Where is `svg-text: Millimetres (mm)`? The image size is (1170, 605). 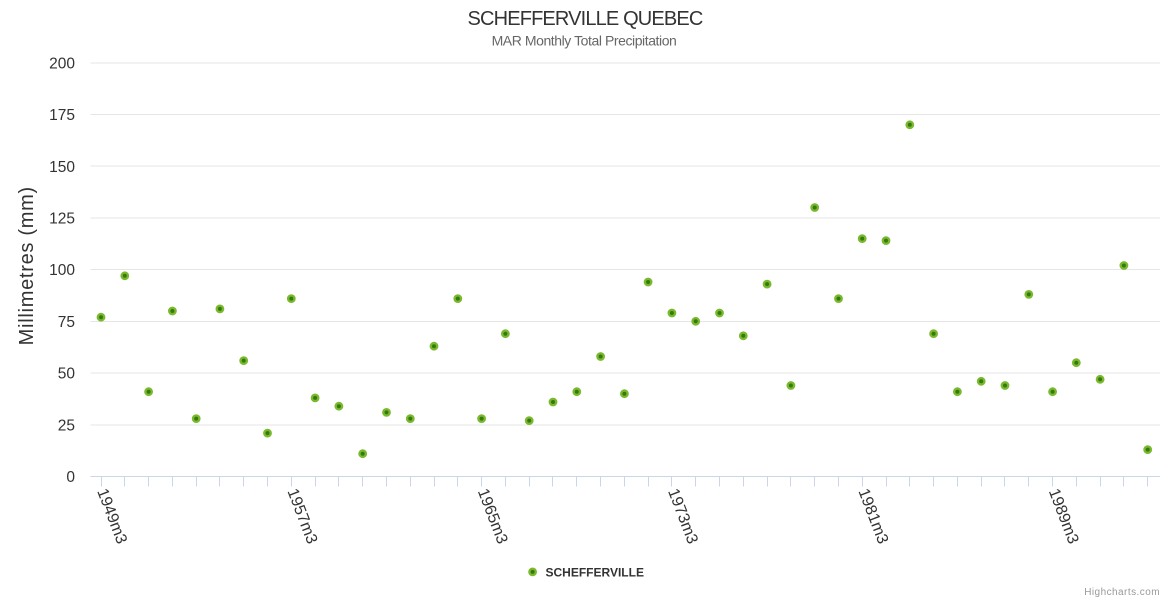
svg-text: Millimetres (mm) is located at coordinates (27, 265).